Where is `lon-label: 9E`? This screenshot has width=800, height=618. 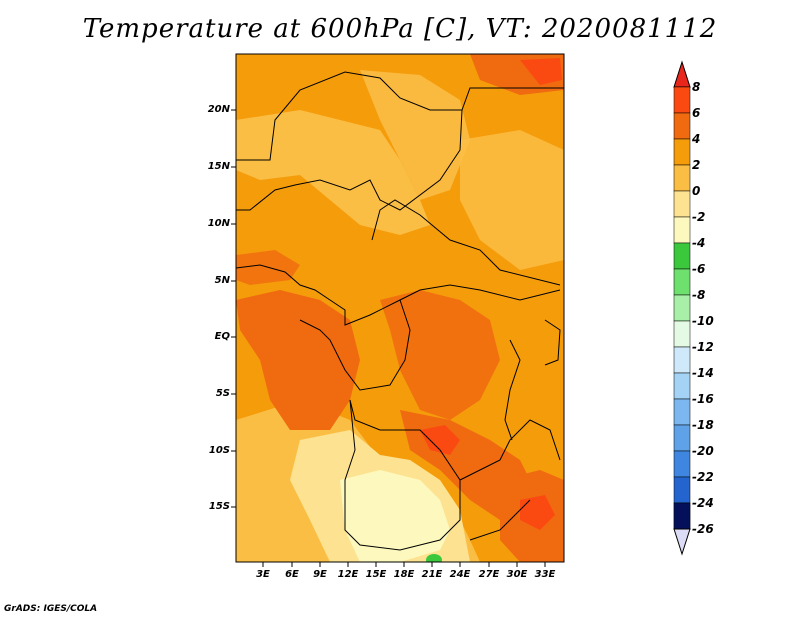
lon-label: 9E is located at coordinates (320, 574).